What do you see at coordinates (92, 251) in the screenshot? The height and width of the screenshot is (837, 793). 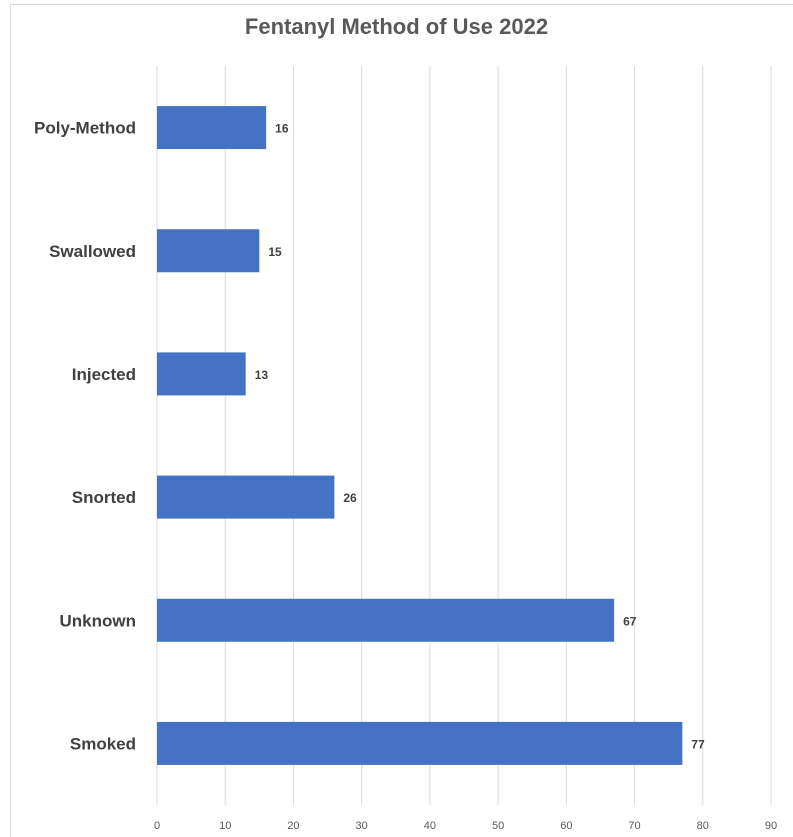 I see `category-label: Swallowed` at bounding box center [92, 251].